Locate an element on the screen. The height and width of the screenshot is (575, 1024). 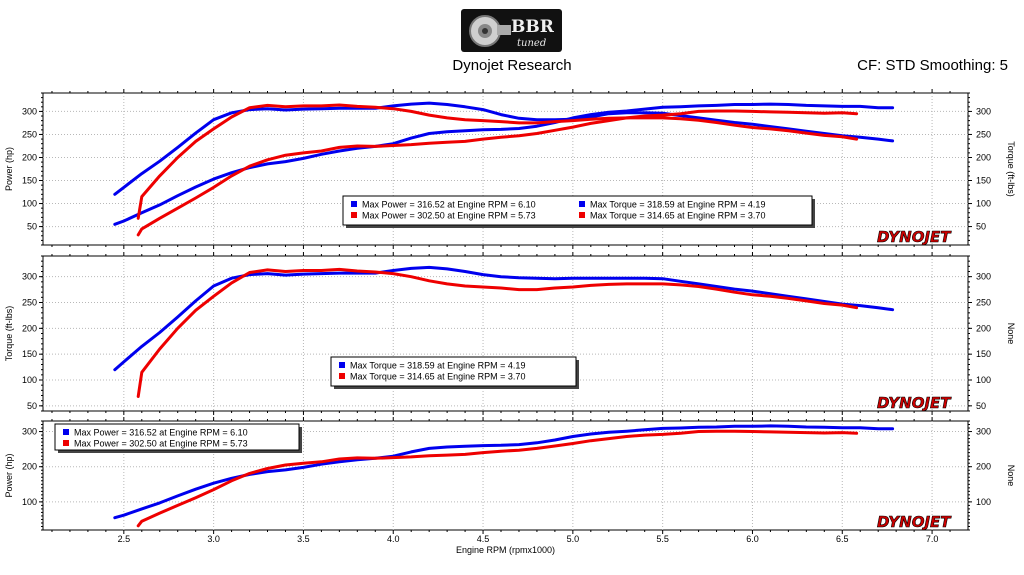
correction-factor-info: CF: STD Smoothing: 5 is located at coordinates (932, 65).